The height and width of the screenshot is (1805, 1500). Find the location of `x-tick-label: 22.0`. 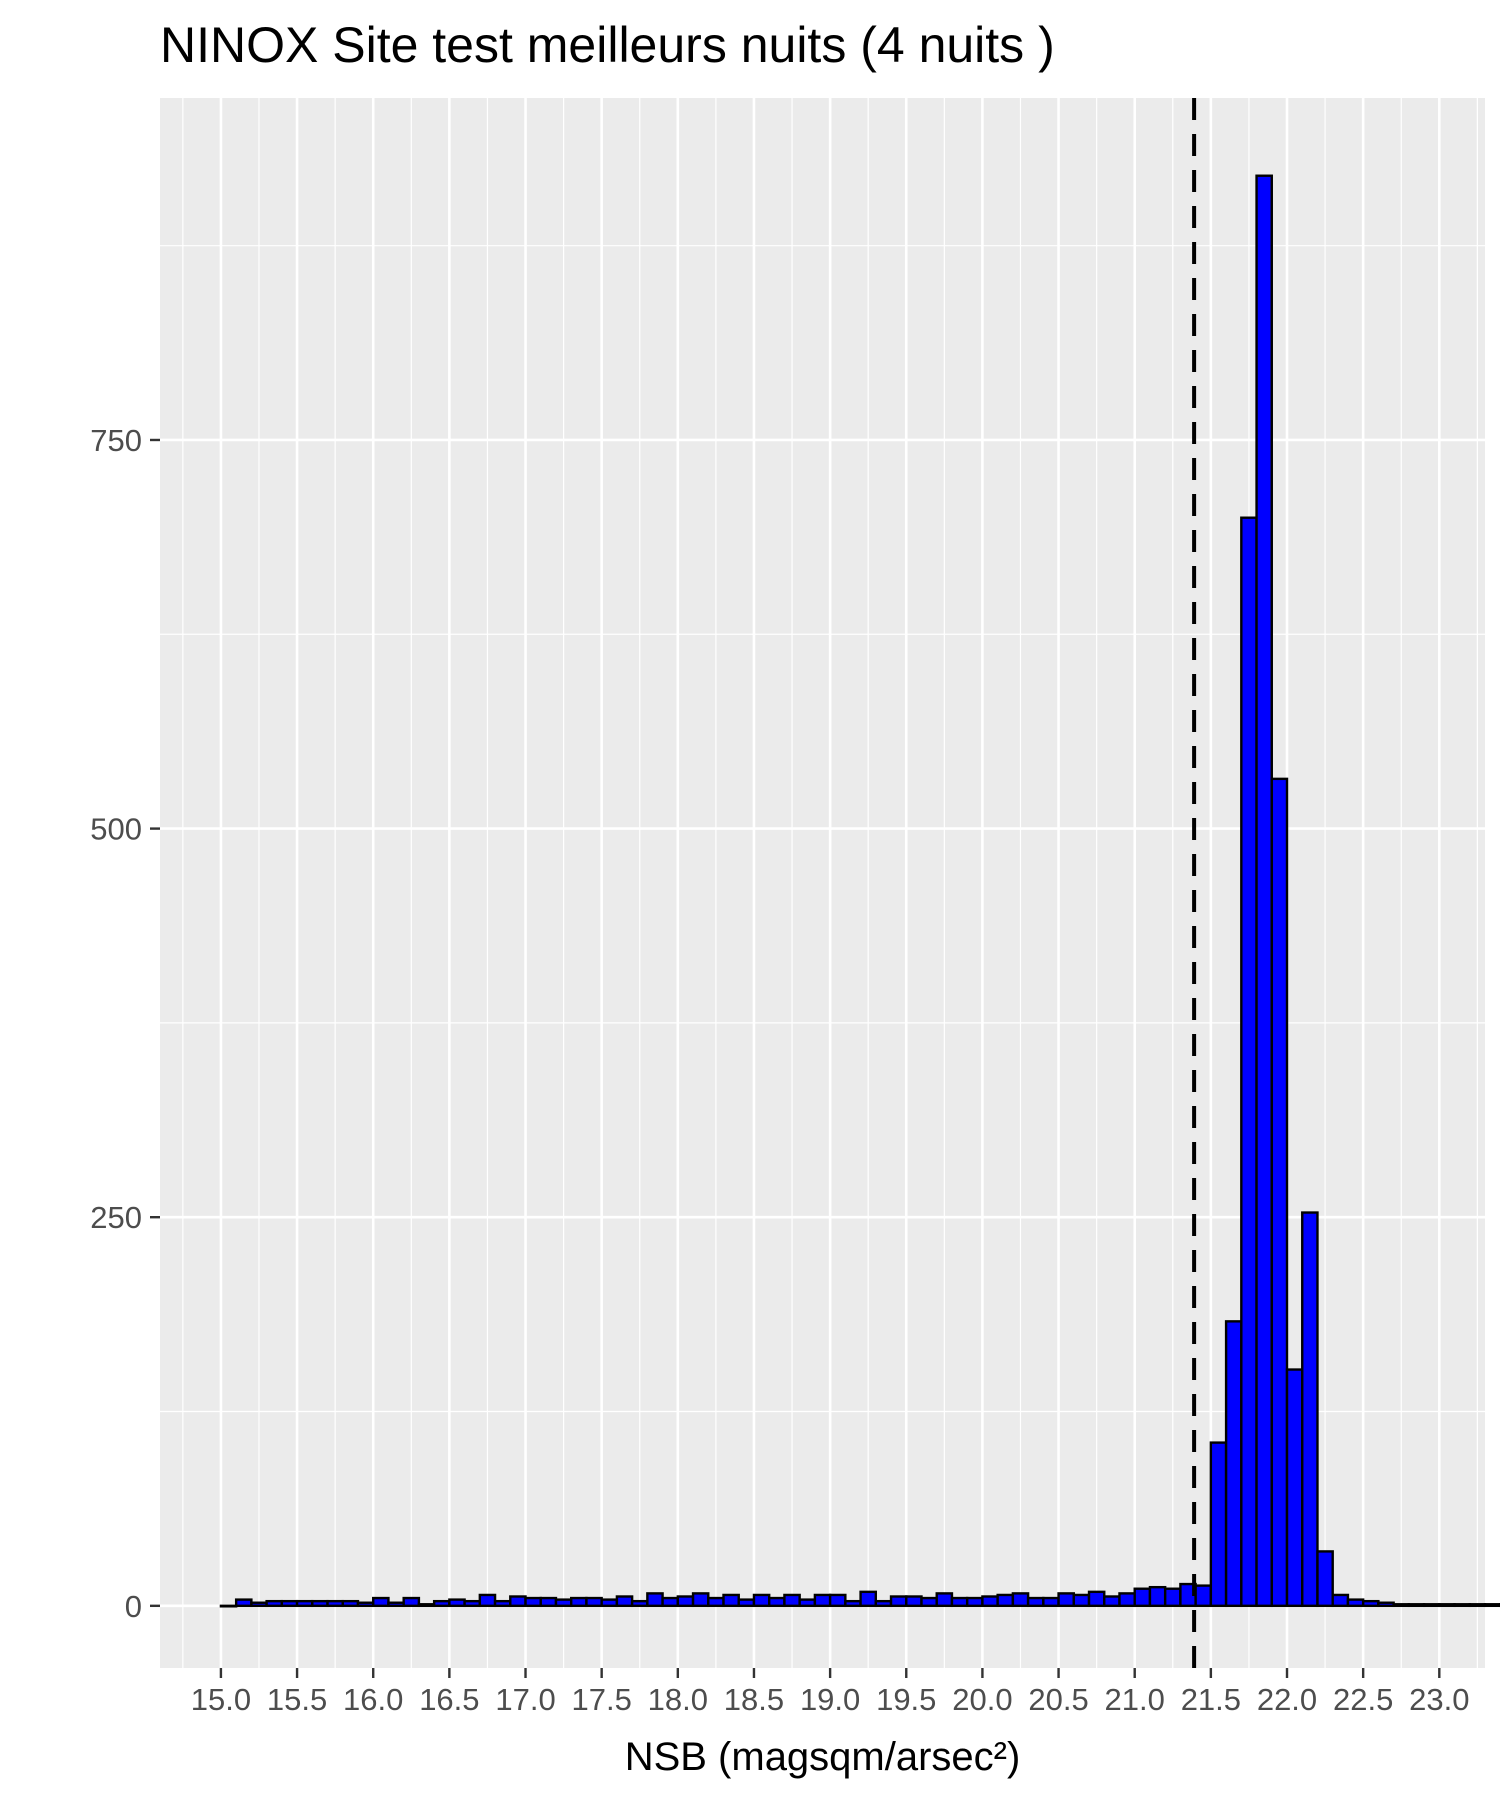

x-tick-label: 22.0 is located at coordinates (1287, 1699).